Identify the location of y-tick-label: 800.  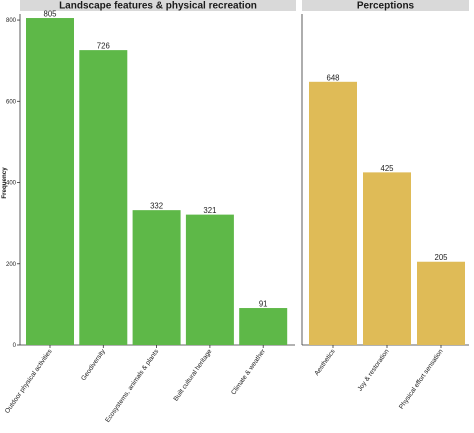
(11, 21).